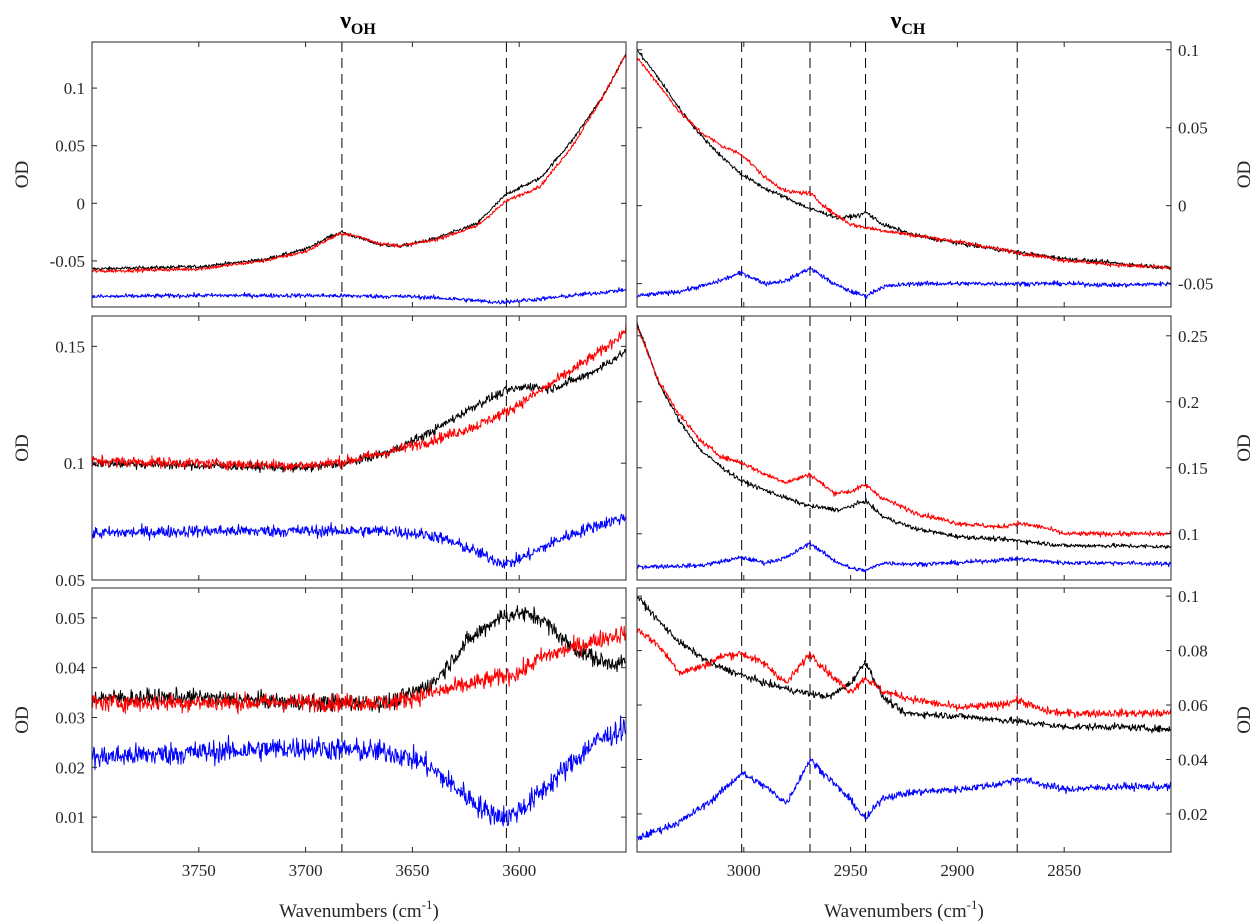 This screenshot has width=1258, height=924. I want to click on x-tick-label: 3650, so click(412, 870).